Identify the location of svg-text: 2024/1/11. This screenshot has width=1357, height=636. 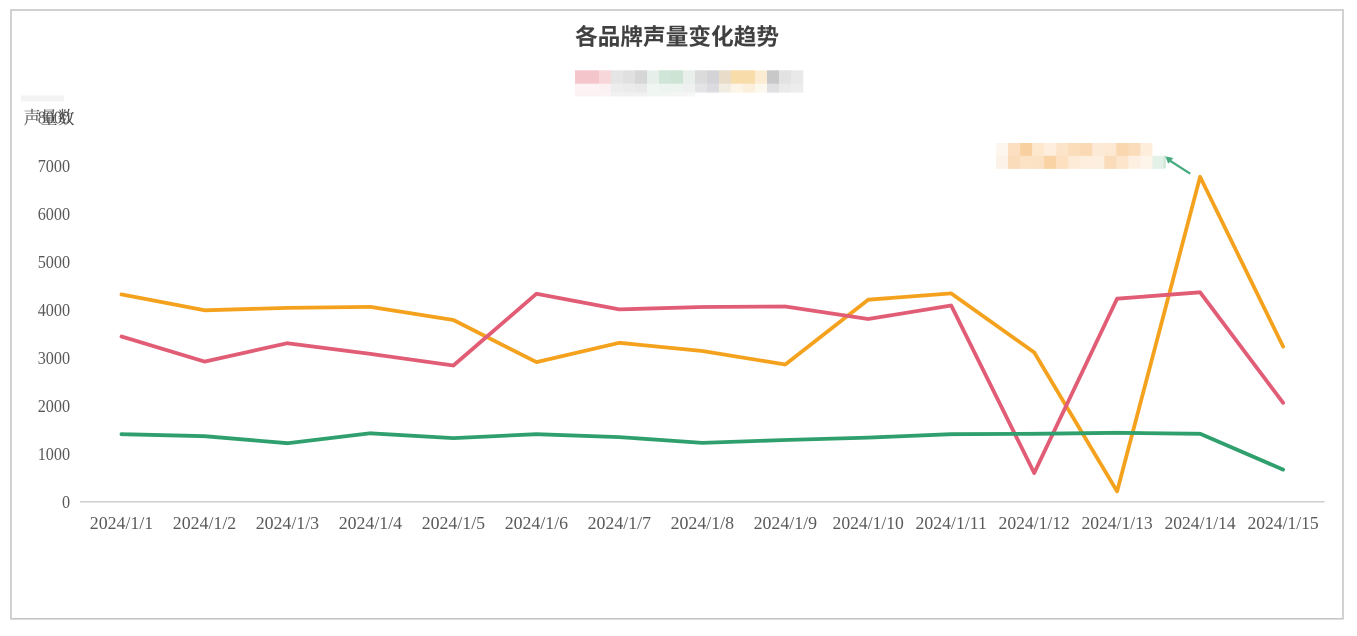
(951, 523).